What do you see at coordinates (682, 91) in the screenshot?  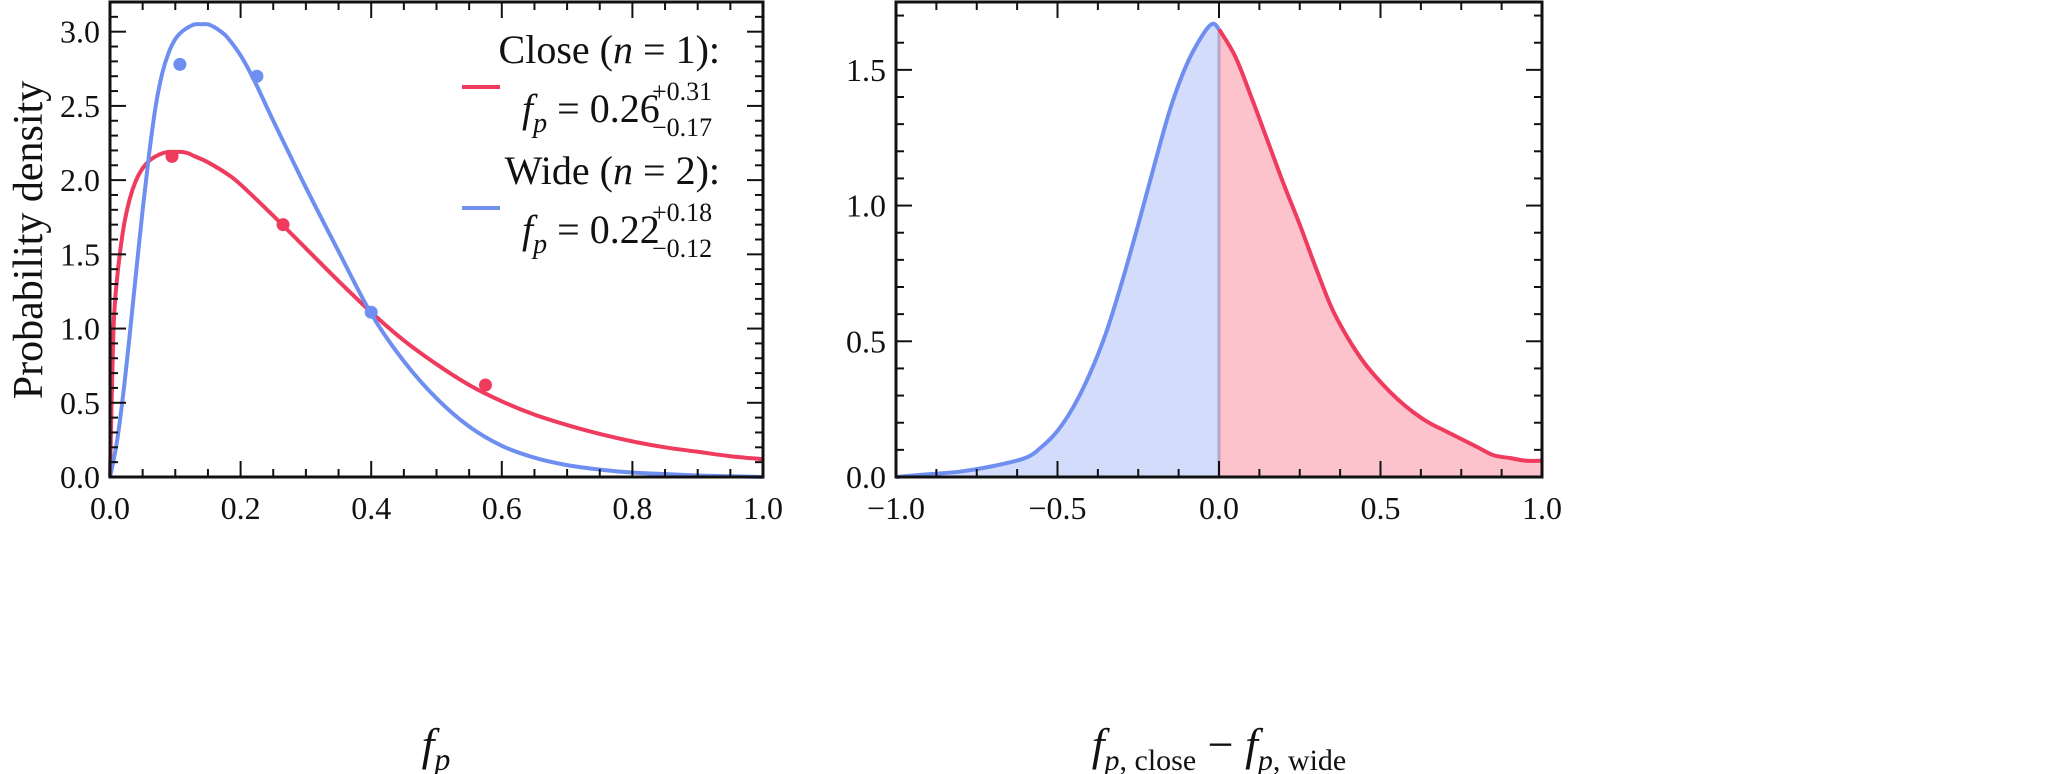 I see `legend-close-err-plus: +0.31` at bounding box center [682, 91].